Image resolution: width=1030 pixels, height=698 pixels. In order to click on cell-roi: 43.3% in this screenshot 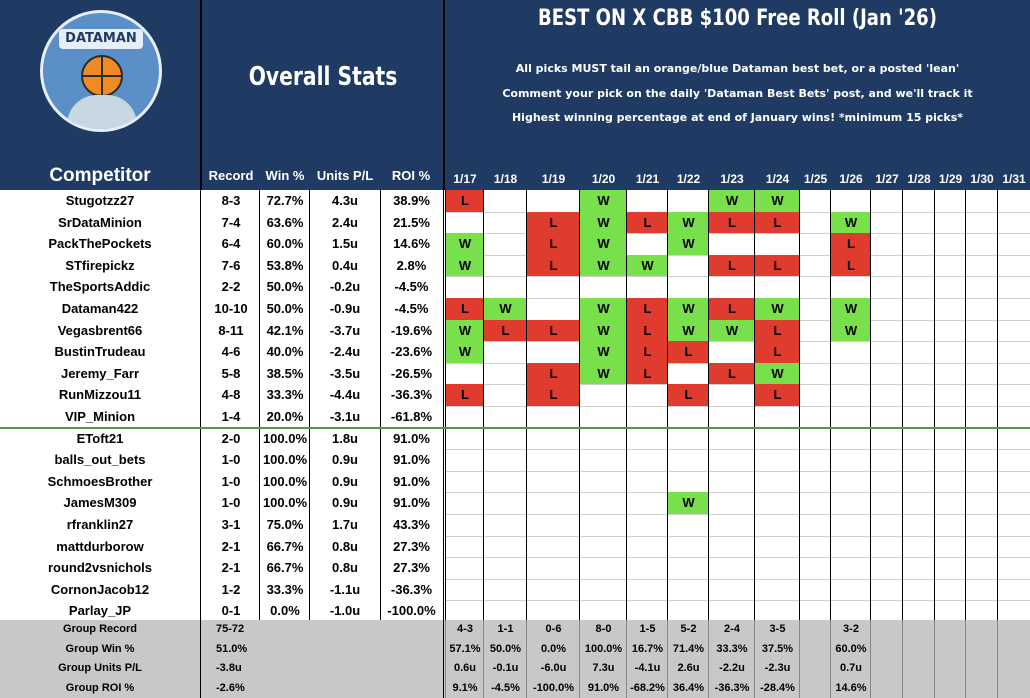, I will do `click(411, 524)`.